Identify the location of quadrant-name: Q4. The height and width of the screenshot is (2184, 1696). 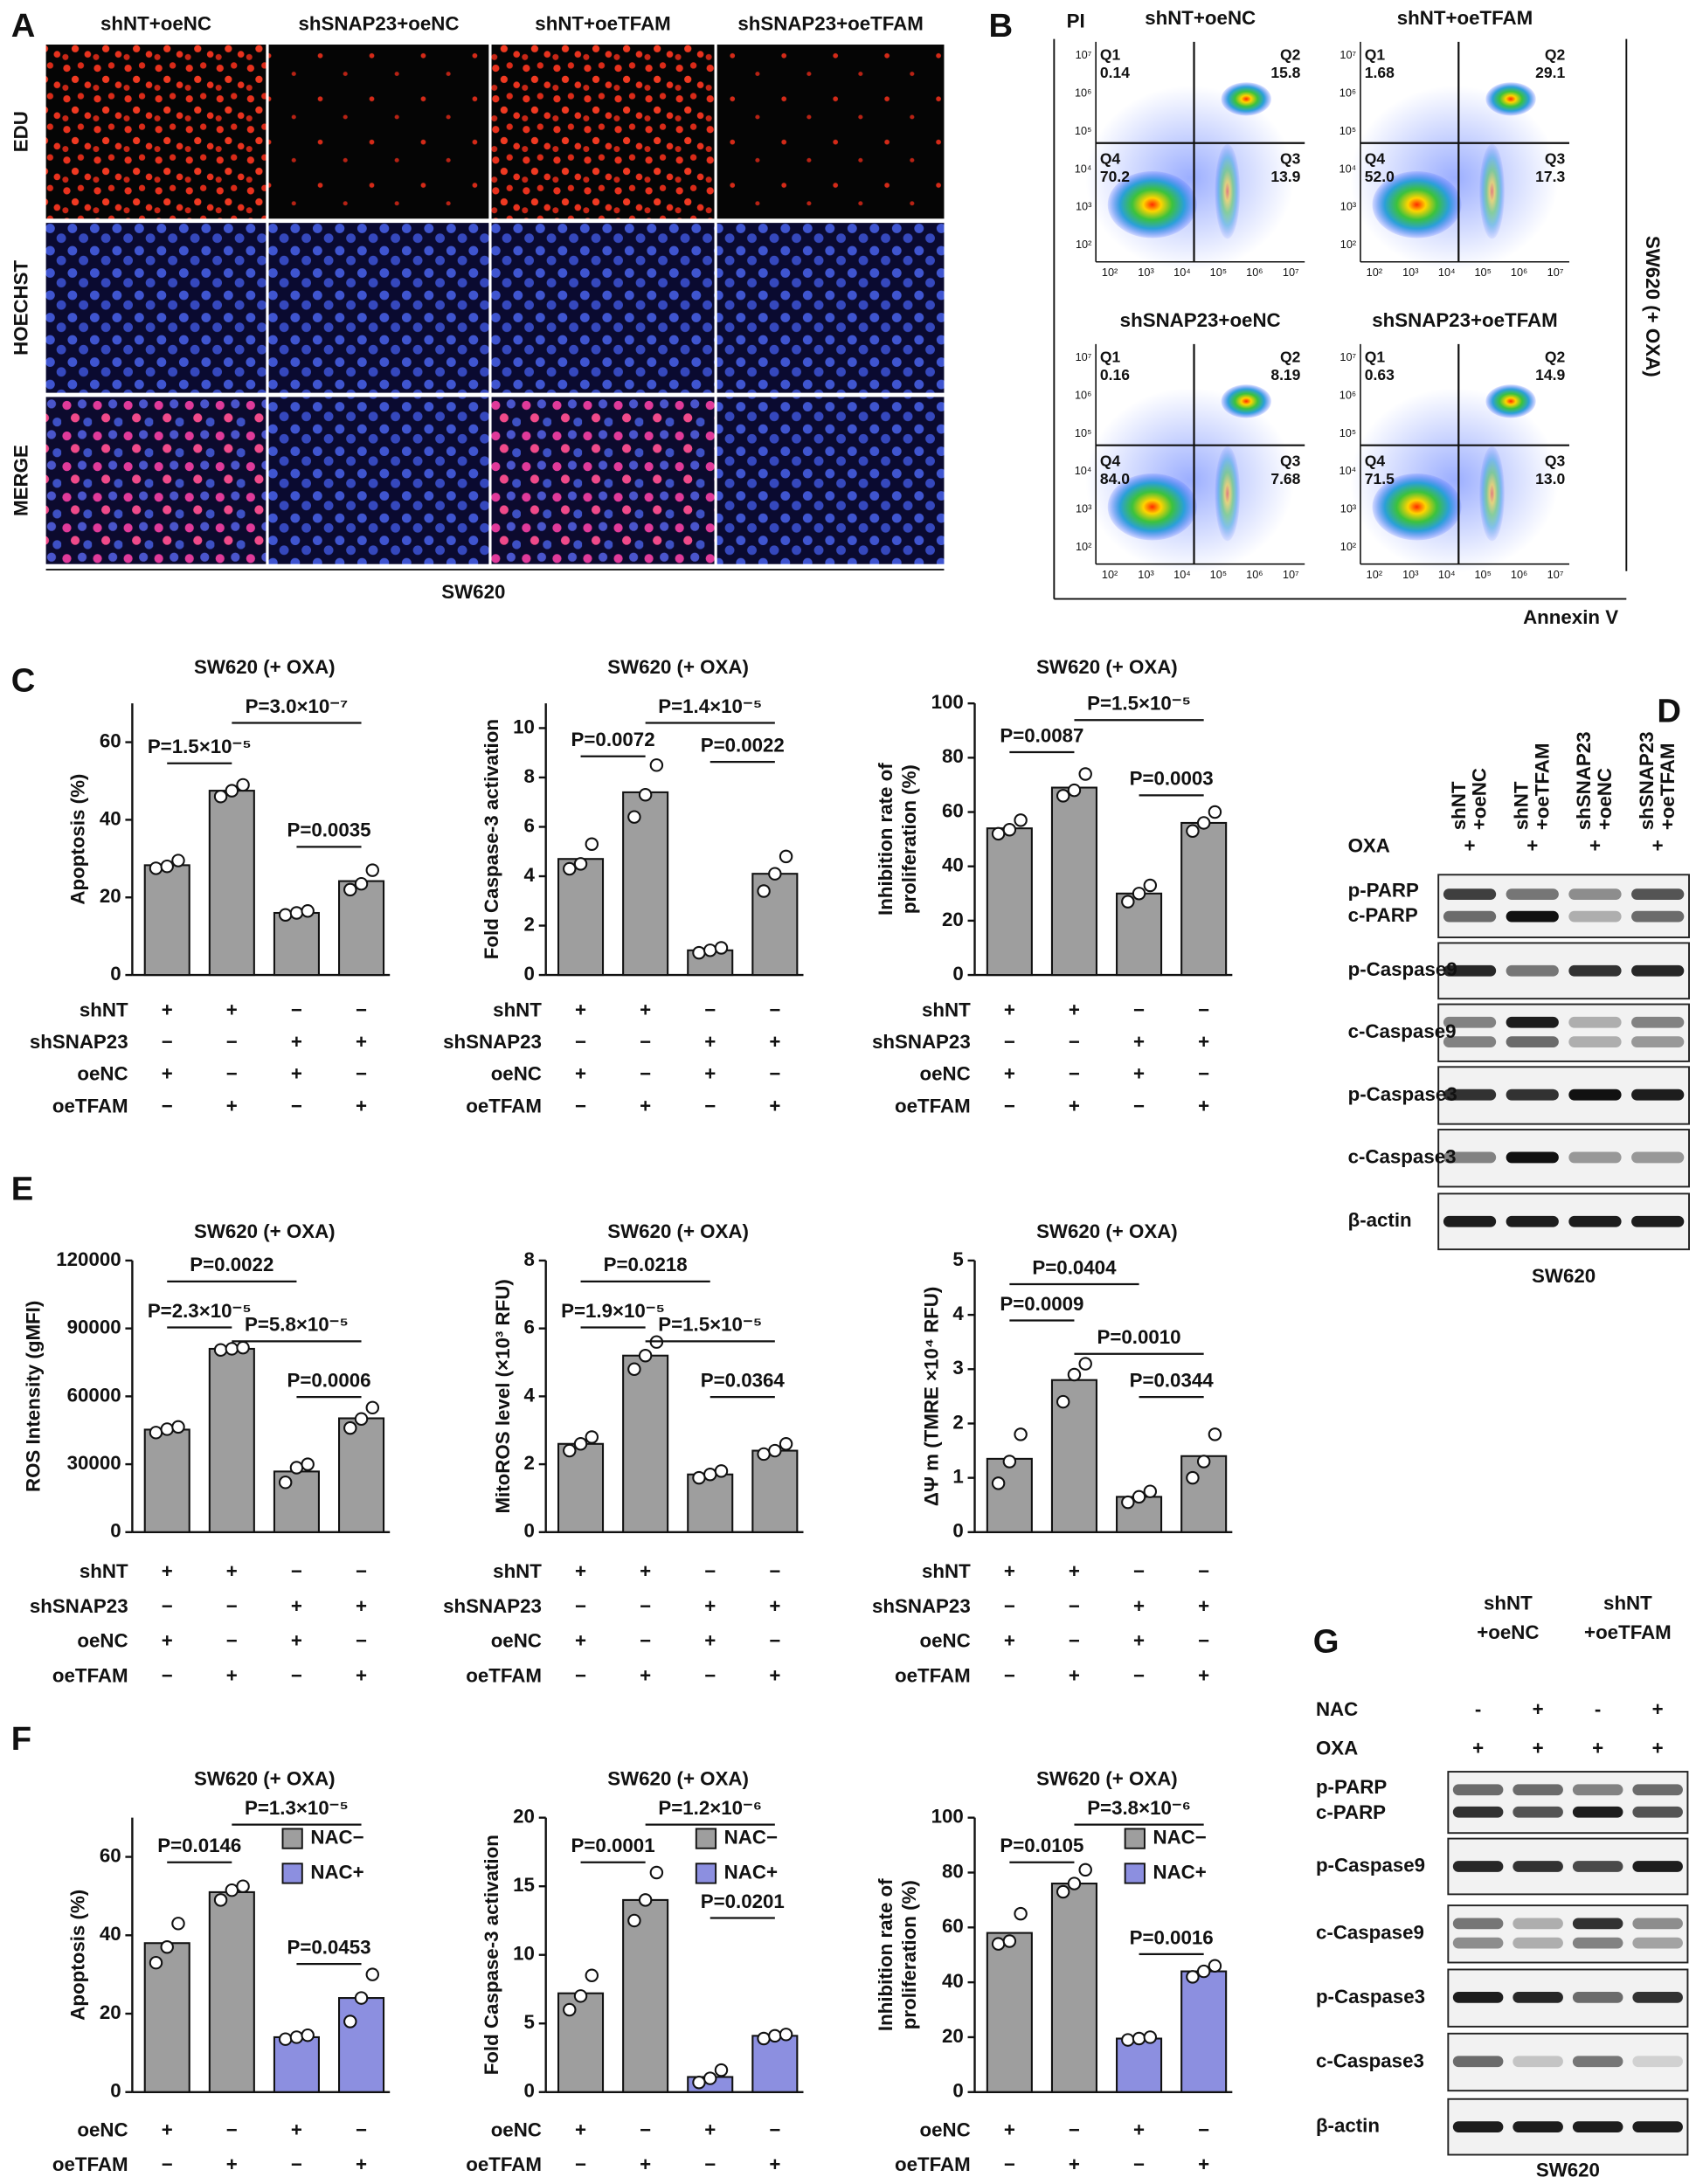
(1375, 158).